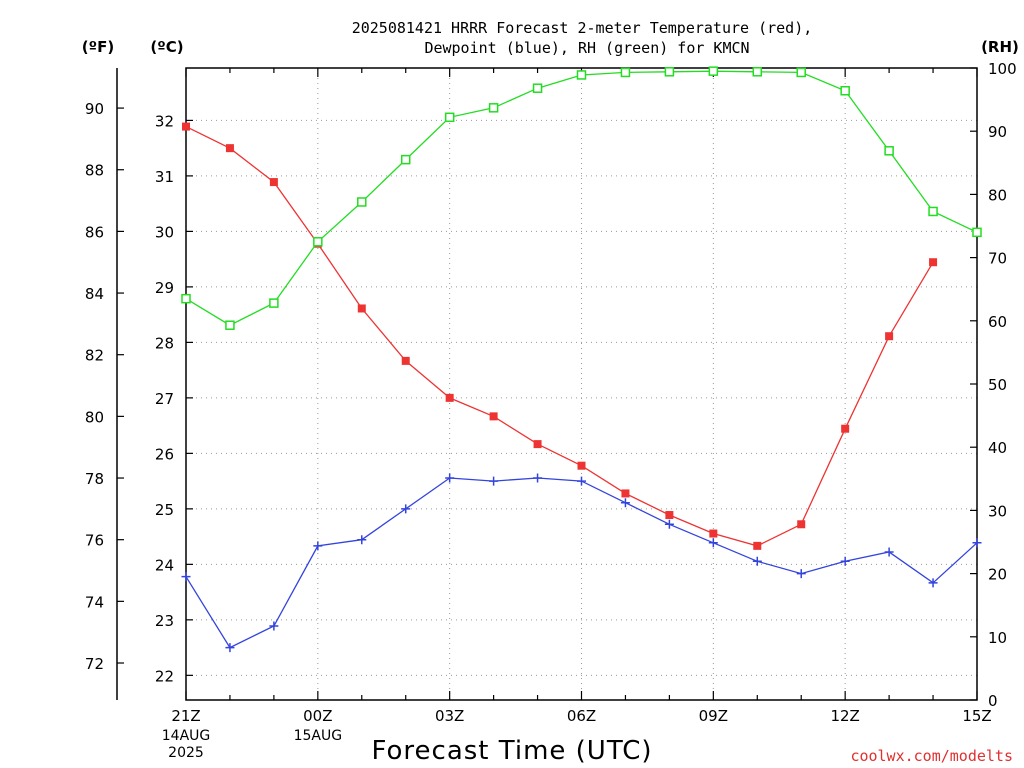 Image resolution: width=1024 pixels, height=768 pixels. Describe the element at coordinates (94, 664) in the screenshot. I see `fahrenheit-tick-label: 72` at that location.